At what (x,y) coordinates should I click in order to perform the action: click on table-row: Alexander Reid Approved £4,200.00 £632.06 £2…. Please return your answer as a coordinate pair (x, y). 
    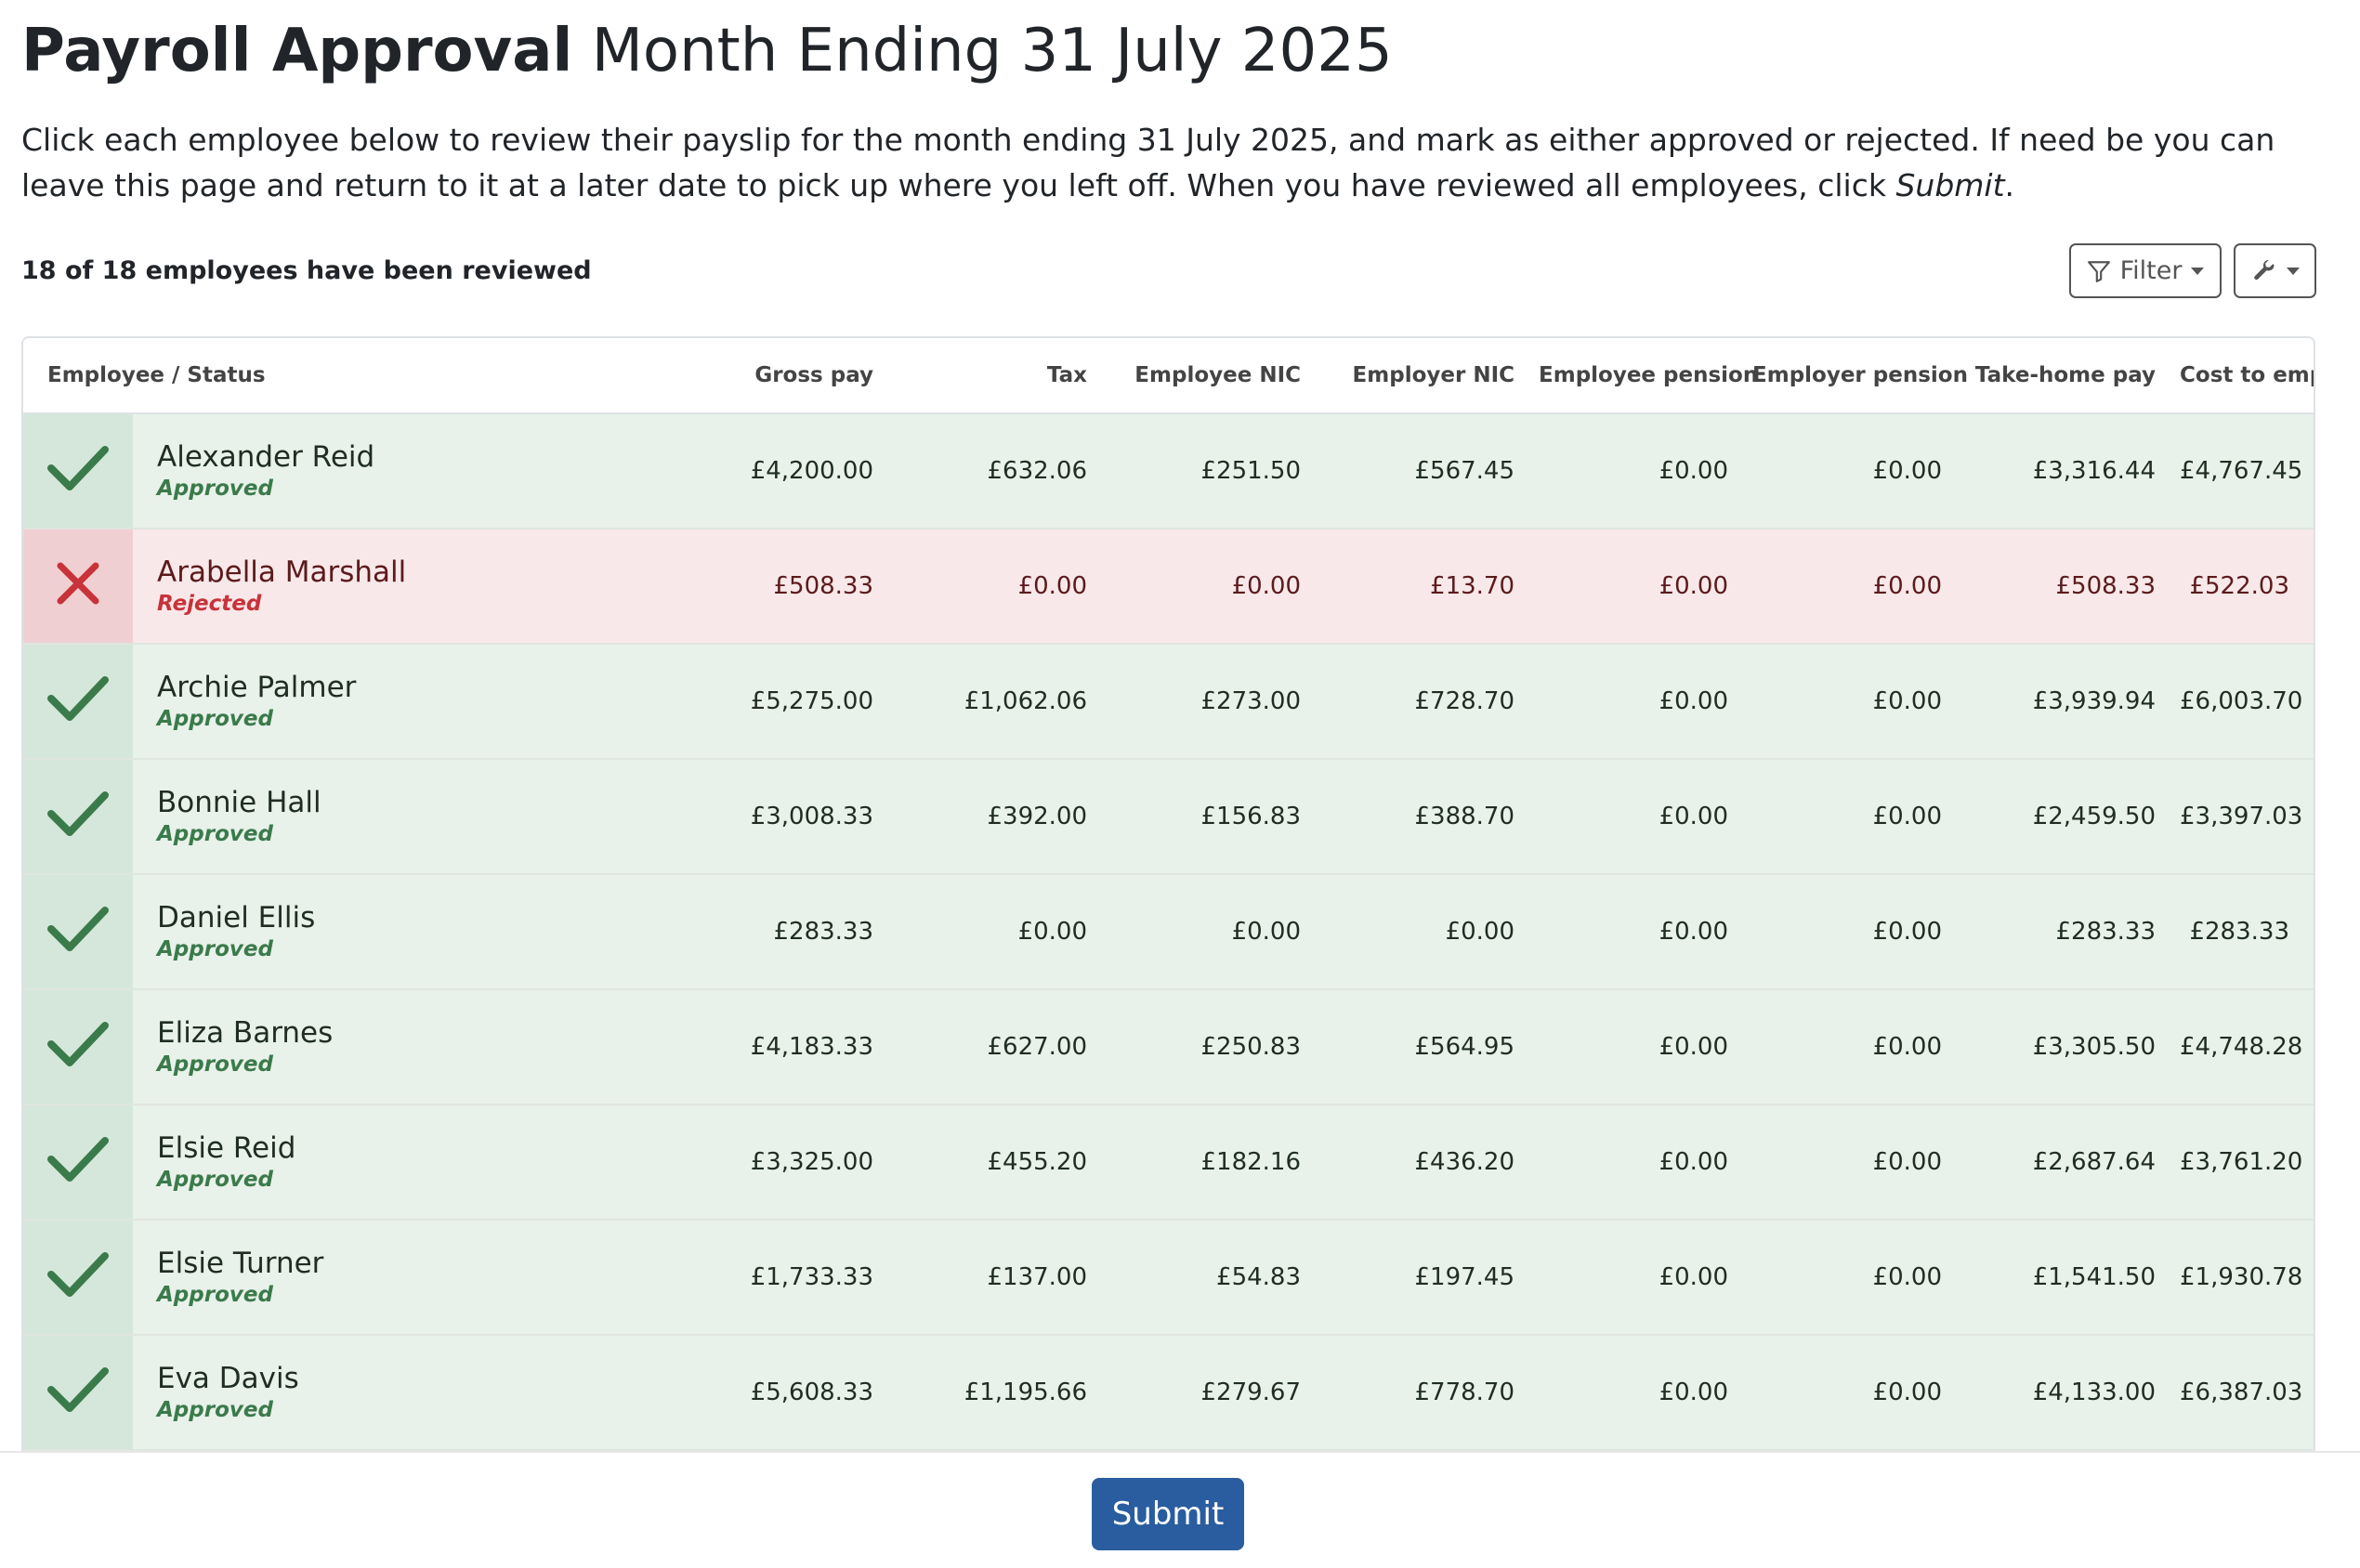
    Looking at the image, I should click on (1168, 471).